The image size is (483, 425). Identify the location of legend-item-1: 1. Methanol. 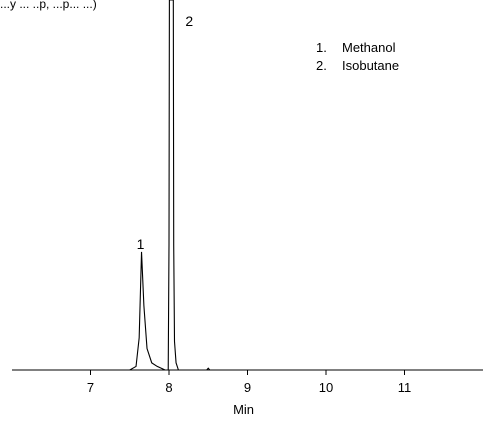
(356, 47).